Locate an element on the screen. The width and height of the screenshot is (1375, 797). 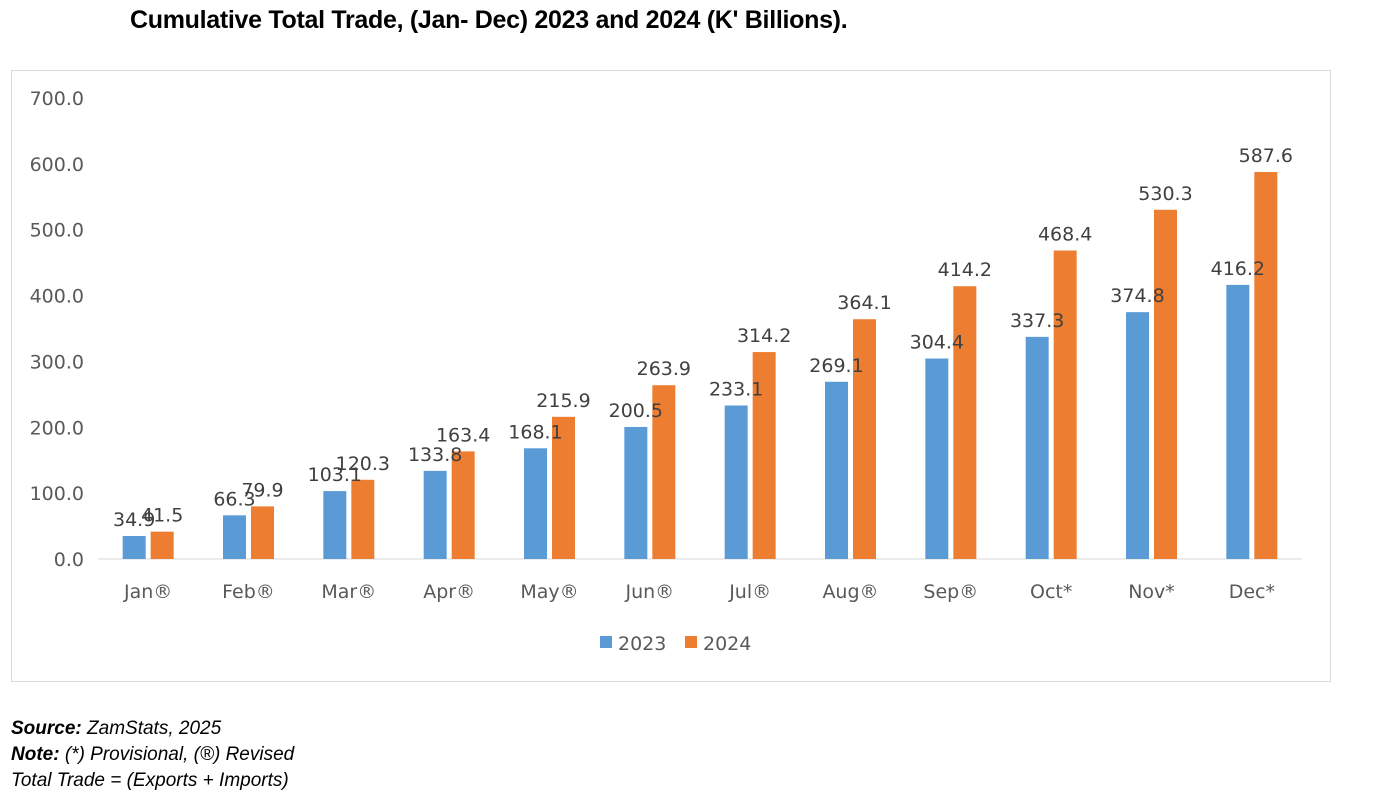
data-label-2024: 163.4 is located at coordinates (463, 435).